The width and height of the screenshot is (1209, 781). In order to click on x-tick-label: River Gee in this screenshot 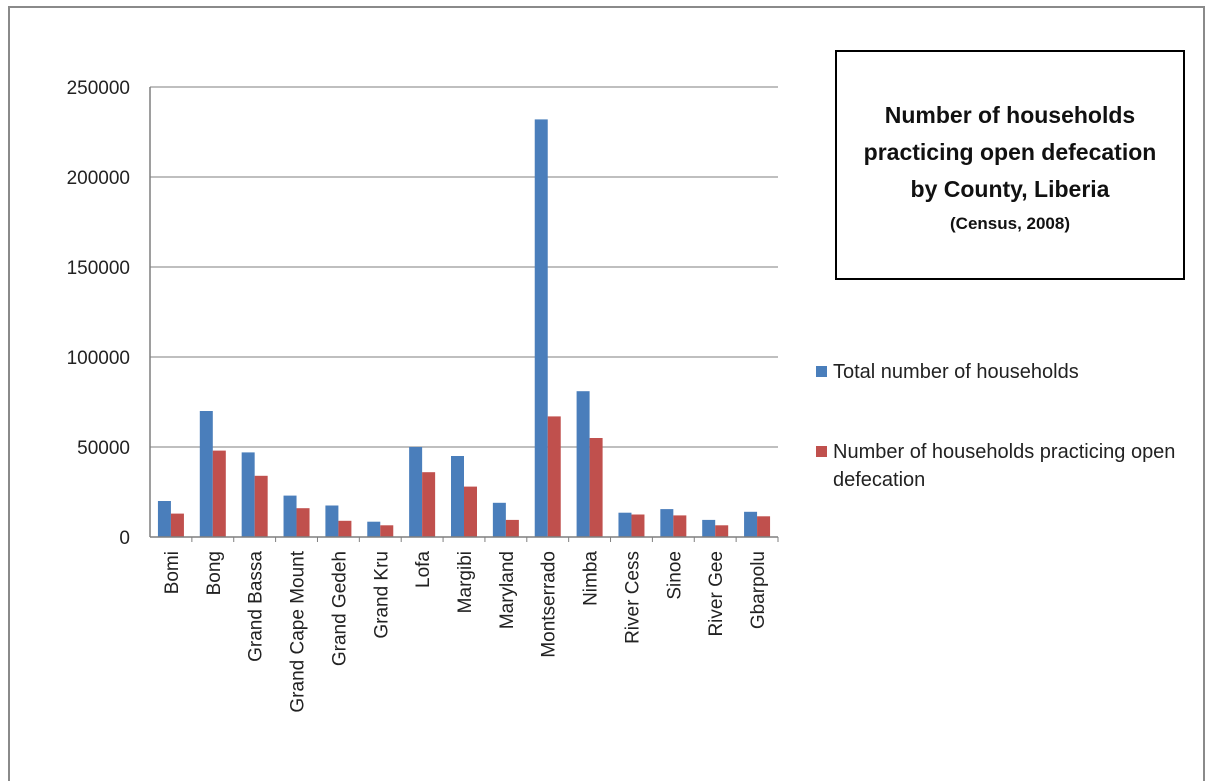, I will do `click(716, 594)`.